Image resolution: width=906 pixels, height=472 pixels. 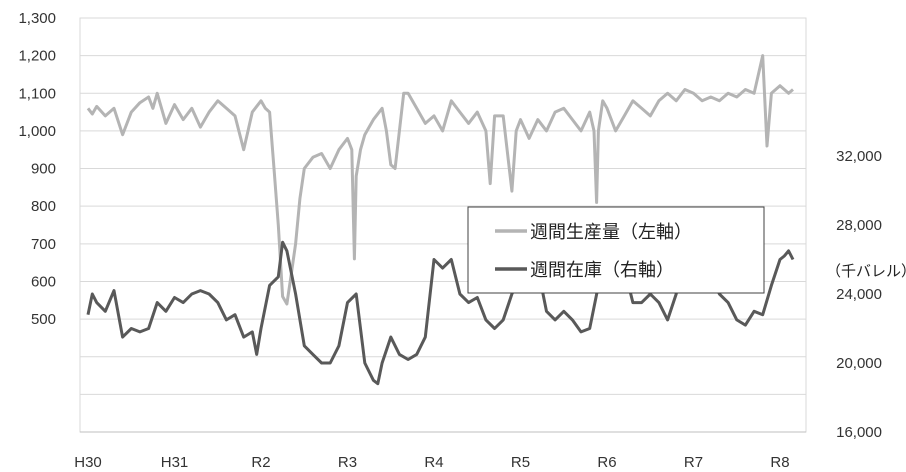 I want to click on right-axis-tick-label: 24,000, so click(x=859, y=294).